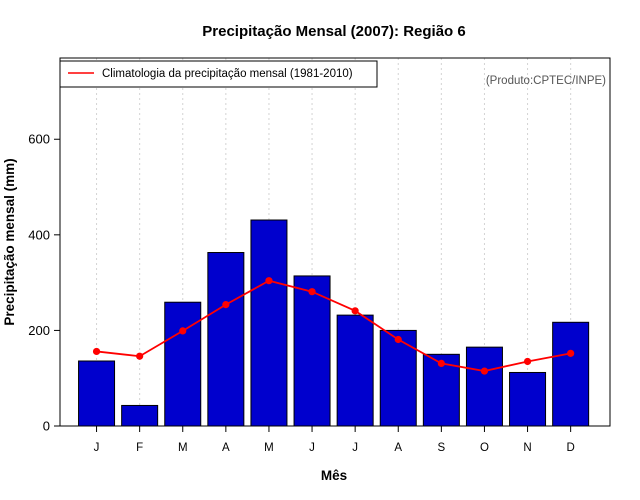 Image resolution: width=640 pixels, height=500 pixels. Describe the element at coordinates (546, 81) in the screenshot. I see `credit-text: (Produto:CPTEC/INPE)` at that location.